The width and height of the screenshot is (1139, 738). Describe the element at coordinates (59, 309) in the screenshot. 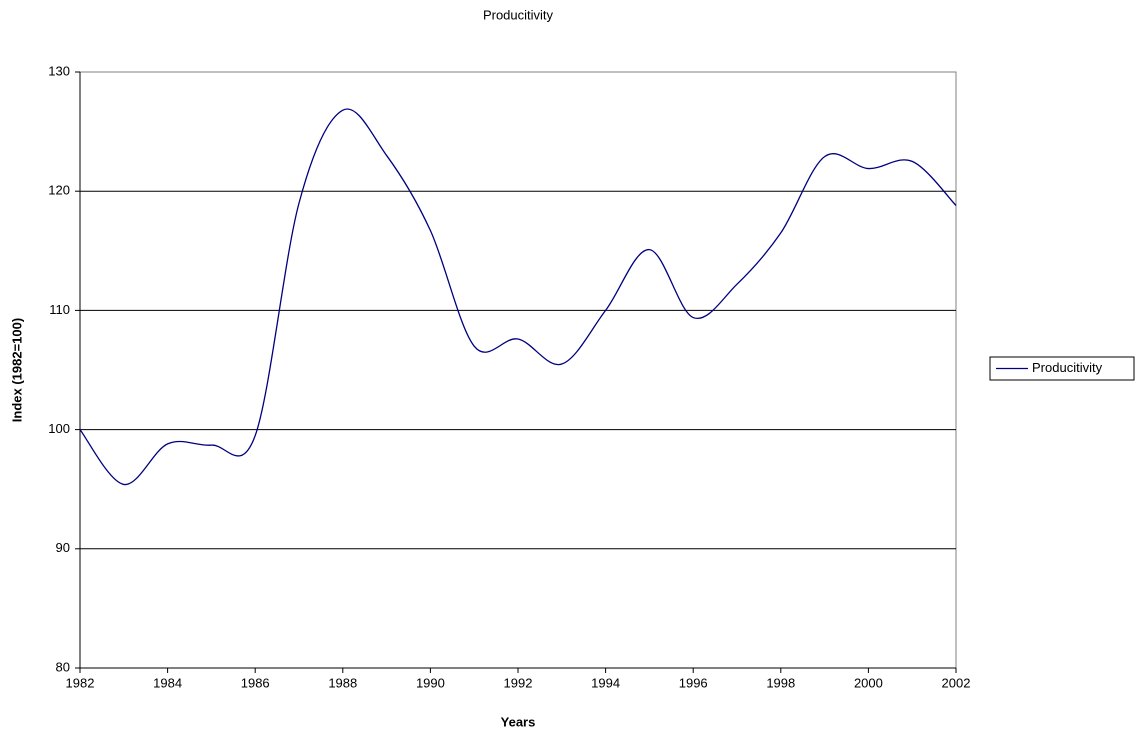

I see `y-tick-label: 110` at that location.